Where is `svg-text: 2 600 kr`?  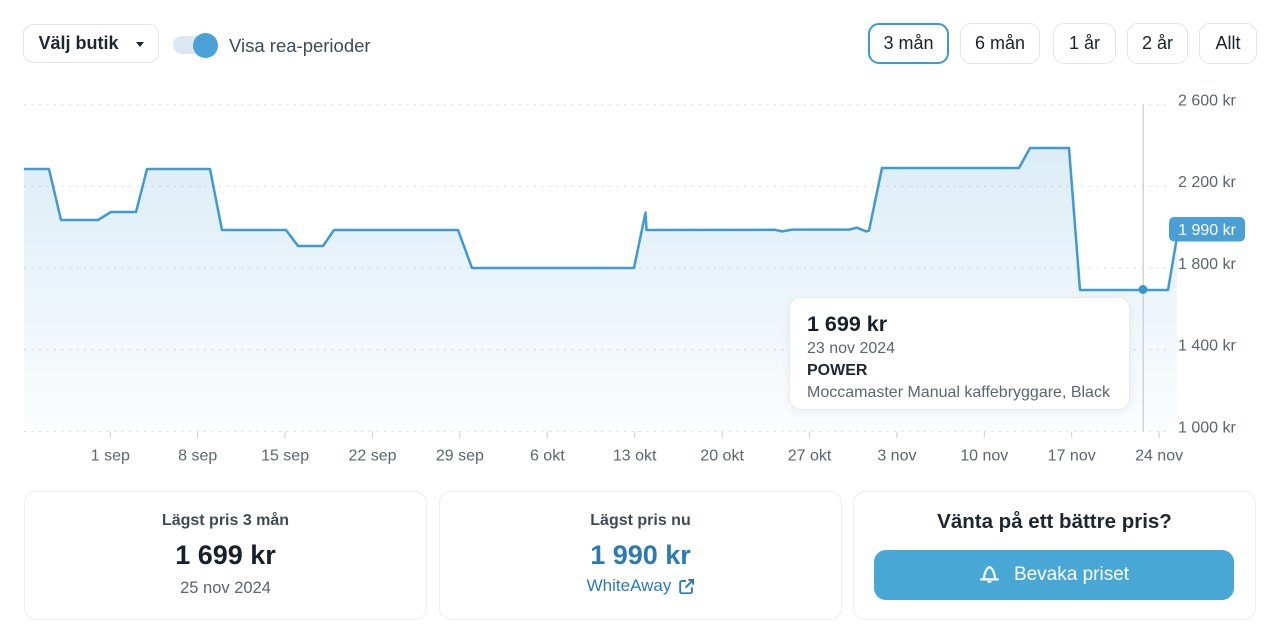 svg-text: 2 600 kr is located at coordinates (1207, 101).